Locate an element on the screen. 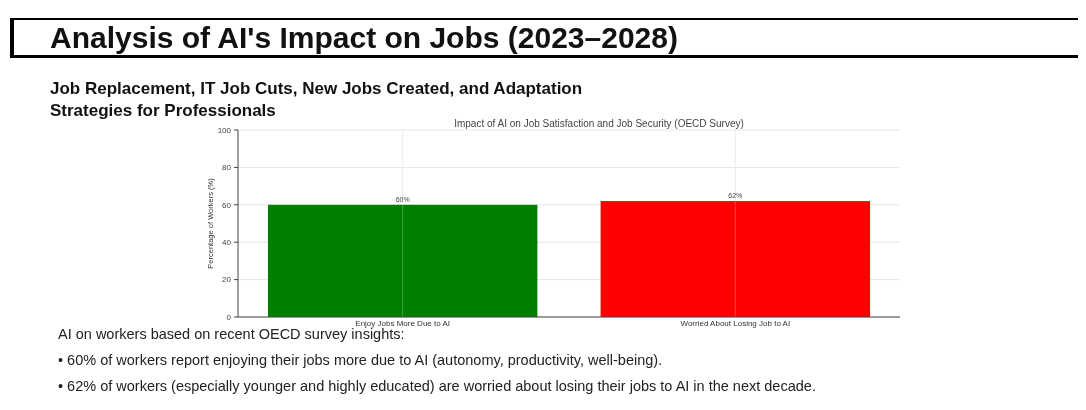 The width and height of the screenshot is (1086, 410). text: AI on workers based on recent OECD survey insights: is located at coordinates (231, 334).